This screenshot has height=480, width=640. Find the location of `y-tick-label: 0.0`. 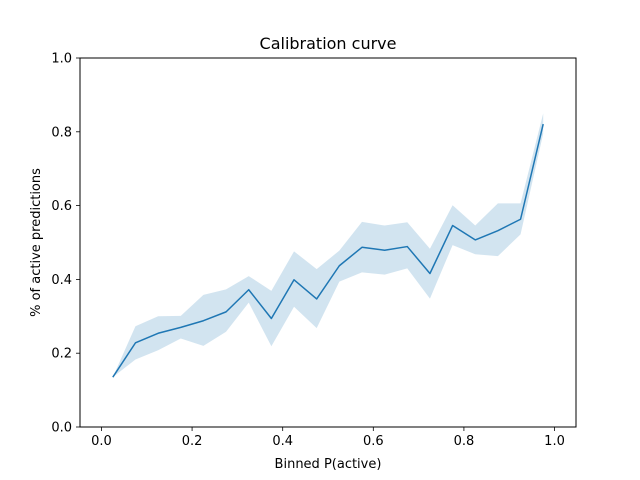

y-tick-label: 0.0 is located at coordinates (61, 428).